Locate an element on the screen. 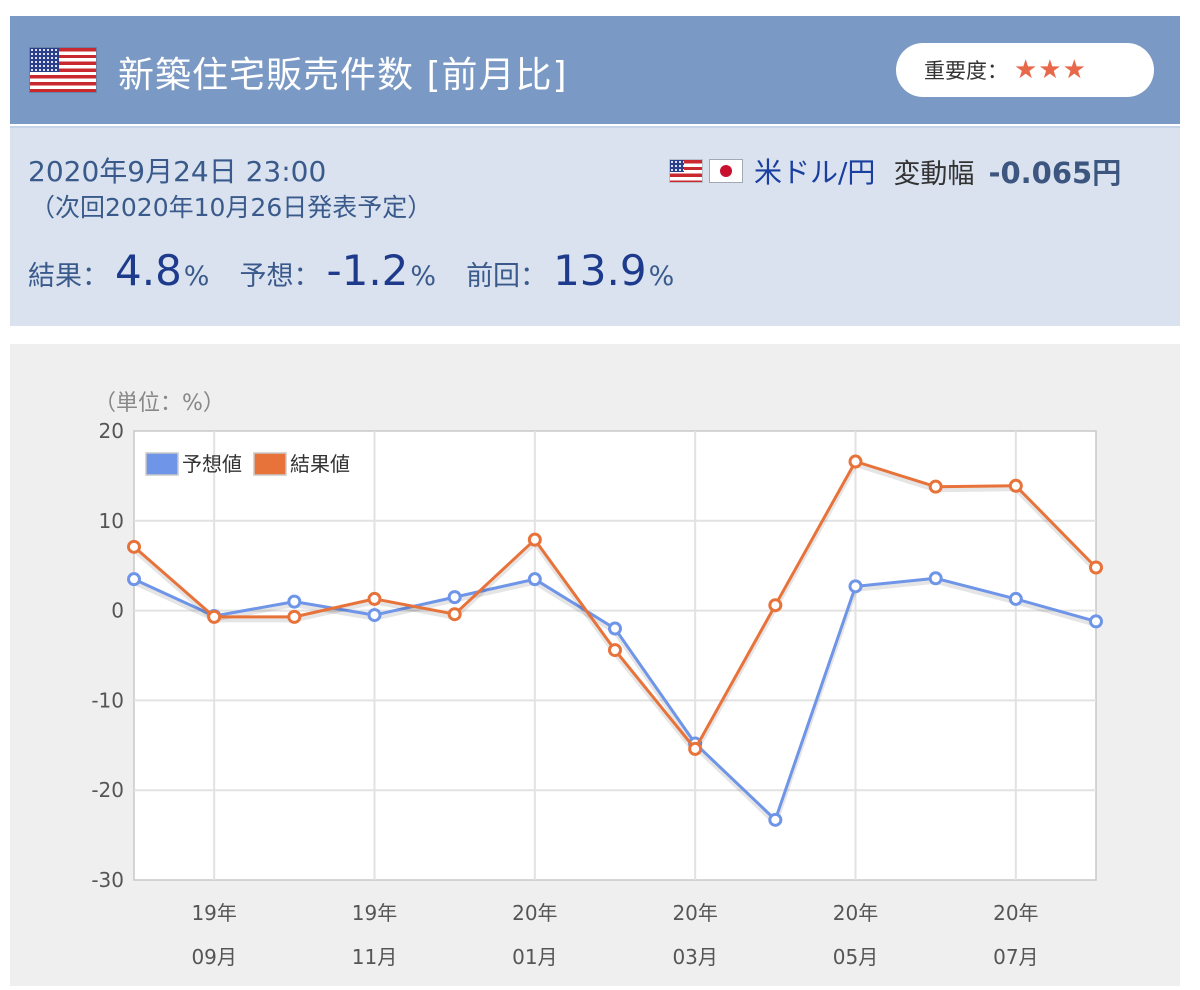 Image resolution: width=1200 pixels, height=990 pixels. previous-percent: % is located at coordinates (661, 276).